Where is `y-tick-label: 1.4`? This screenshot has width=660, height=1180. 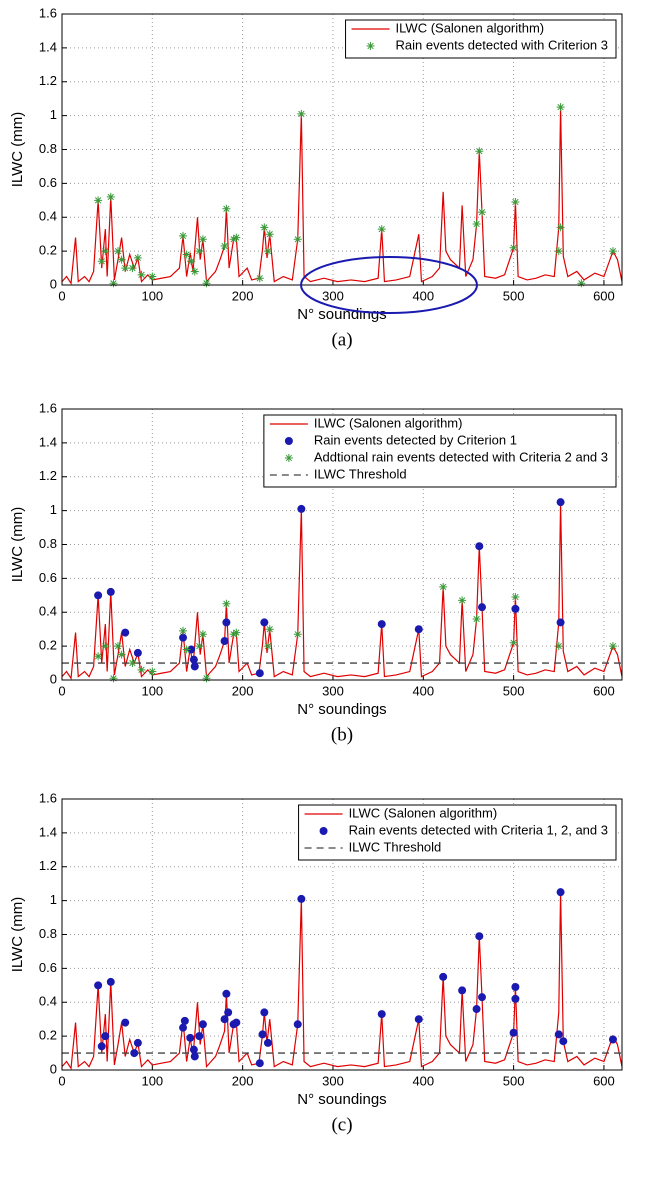 y-tick-label: 1.4 is located at coordinates (48, 46).